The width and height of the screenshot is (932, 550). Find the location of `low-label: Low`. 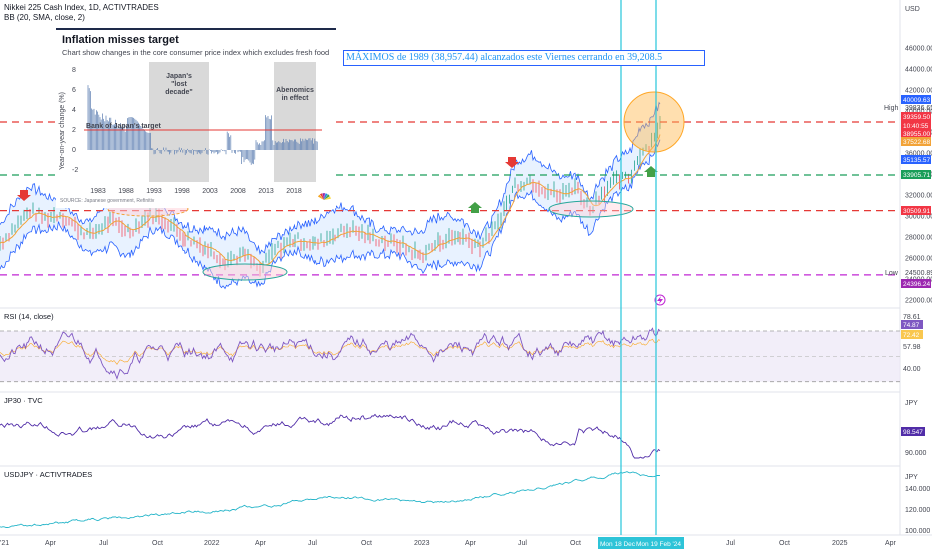

low-label: Low is located at coordinates (892, 273).